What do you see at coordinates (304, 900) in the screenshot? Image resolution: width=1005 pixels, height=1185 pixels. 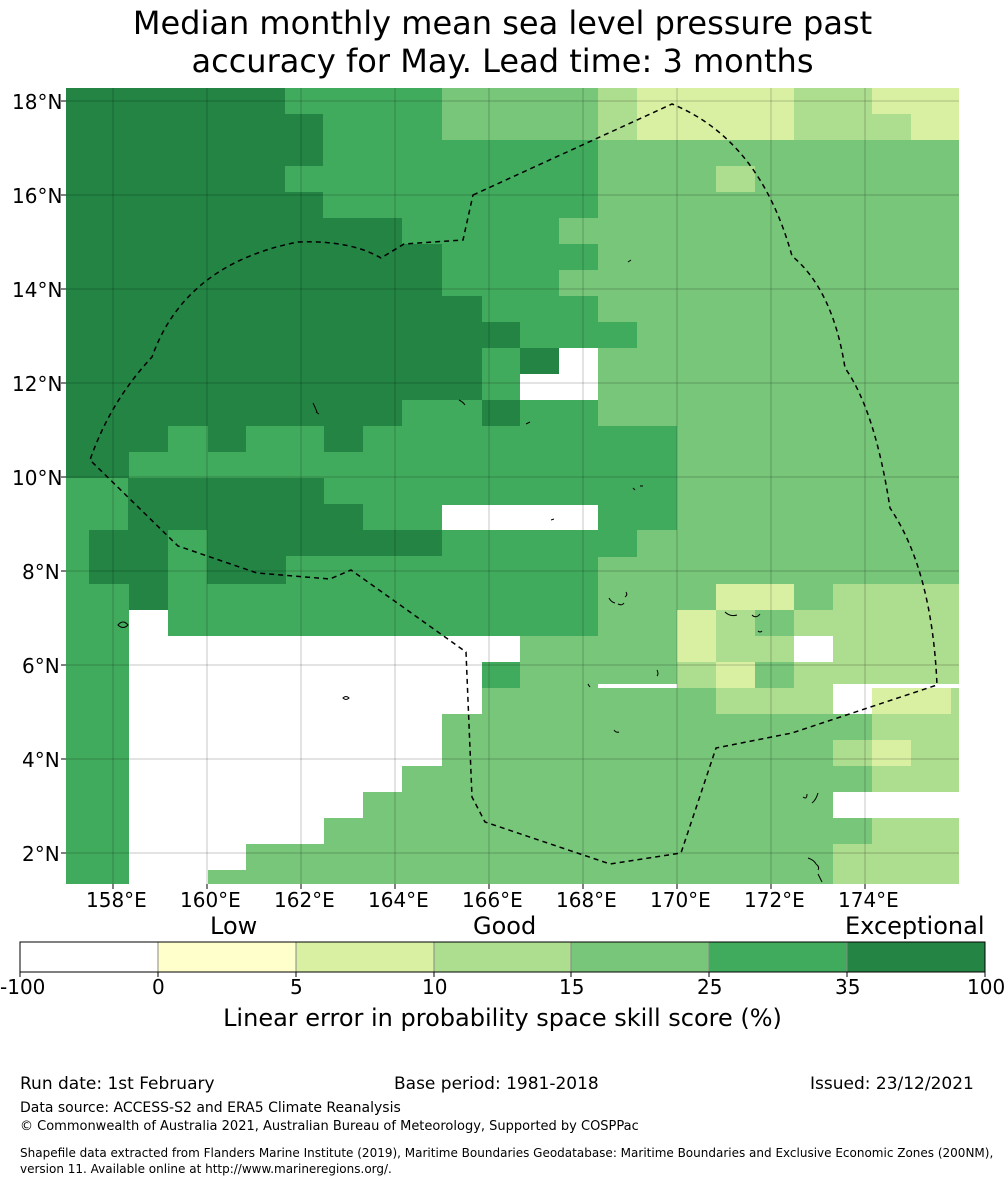 I see `lon-label-162e: 162°E` at bounding box center [304, 900].